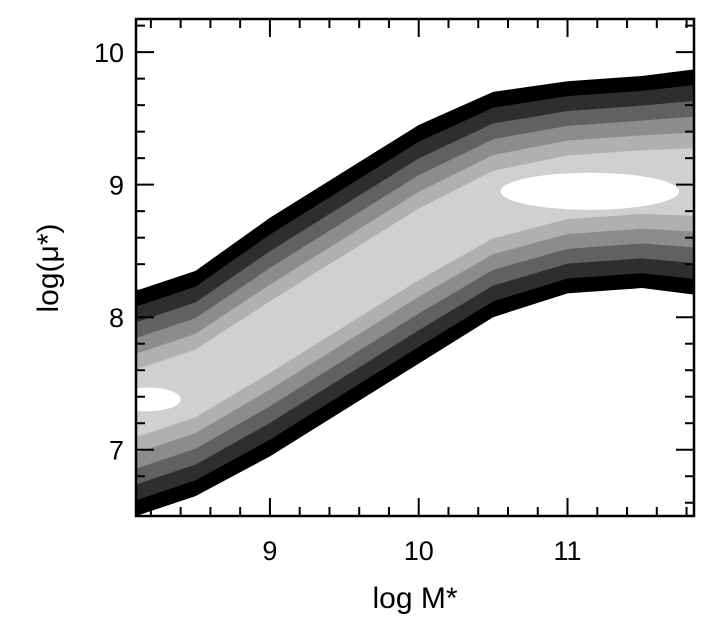 Image resolution: width=728 pixels, height=634 pixels. I want to click on y-tick-label: 9, so click(116, 186).